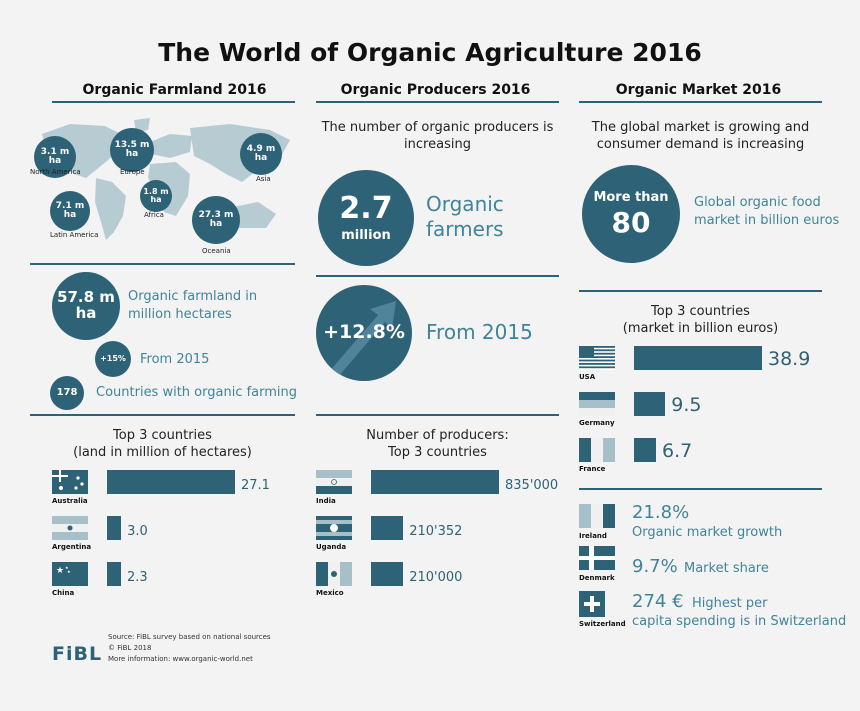 The width and height of the screenshot is (860, 711). Describe the element at coordinates (597, 423) in the screenshot. I see `country-label: Germany` at that location.